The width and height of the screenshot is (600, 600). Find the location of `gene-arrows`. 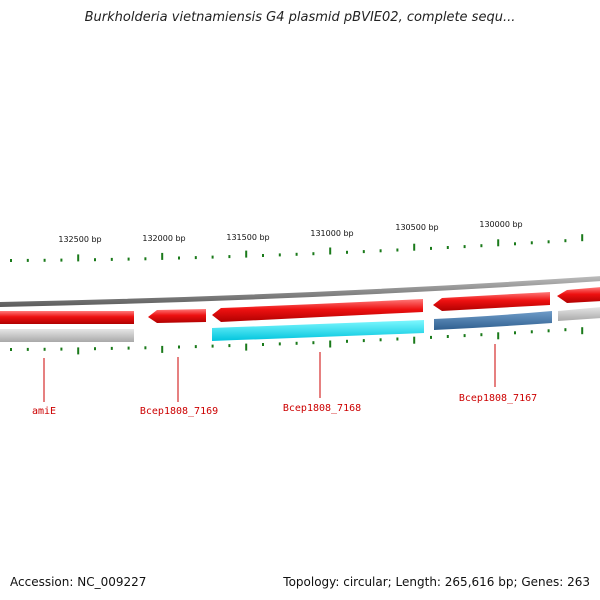

gene-arrows is located at coordinates (300, 305).